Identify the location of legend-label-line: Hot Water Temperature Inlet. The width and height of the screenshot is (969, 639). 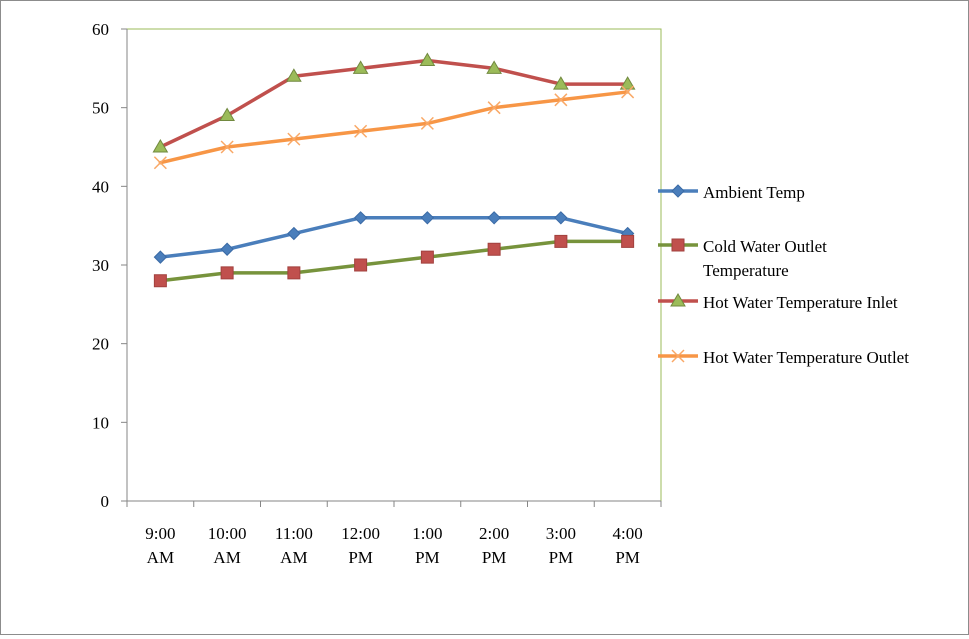
(800, 302).